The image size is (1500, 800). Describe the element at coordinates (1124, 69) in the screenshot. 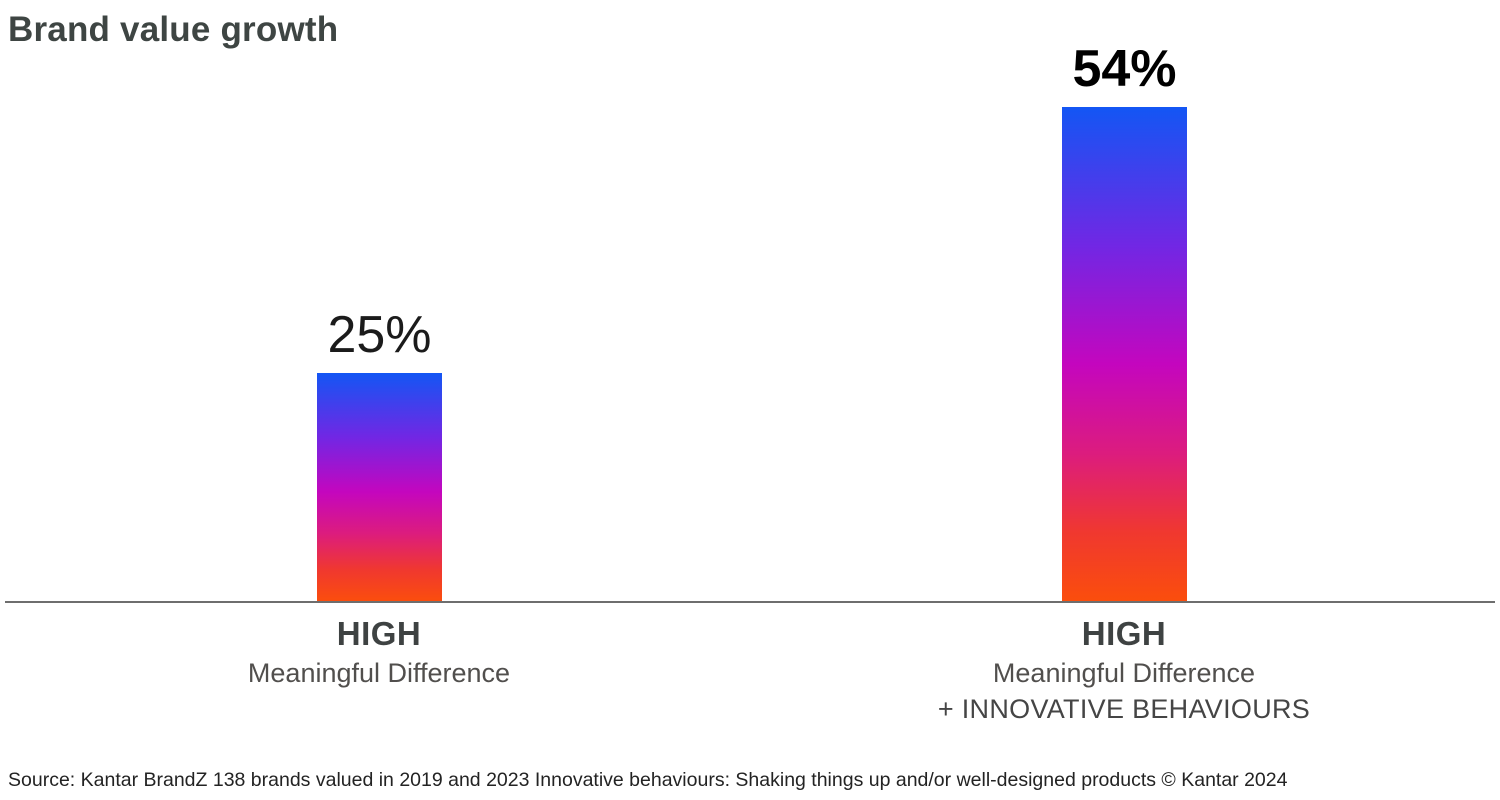

I see `bar-value-label: 54%` at that location.